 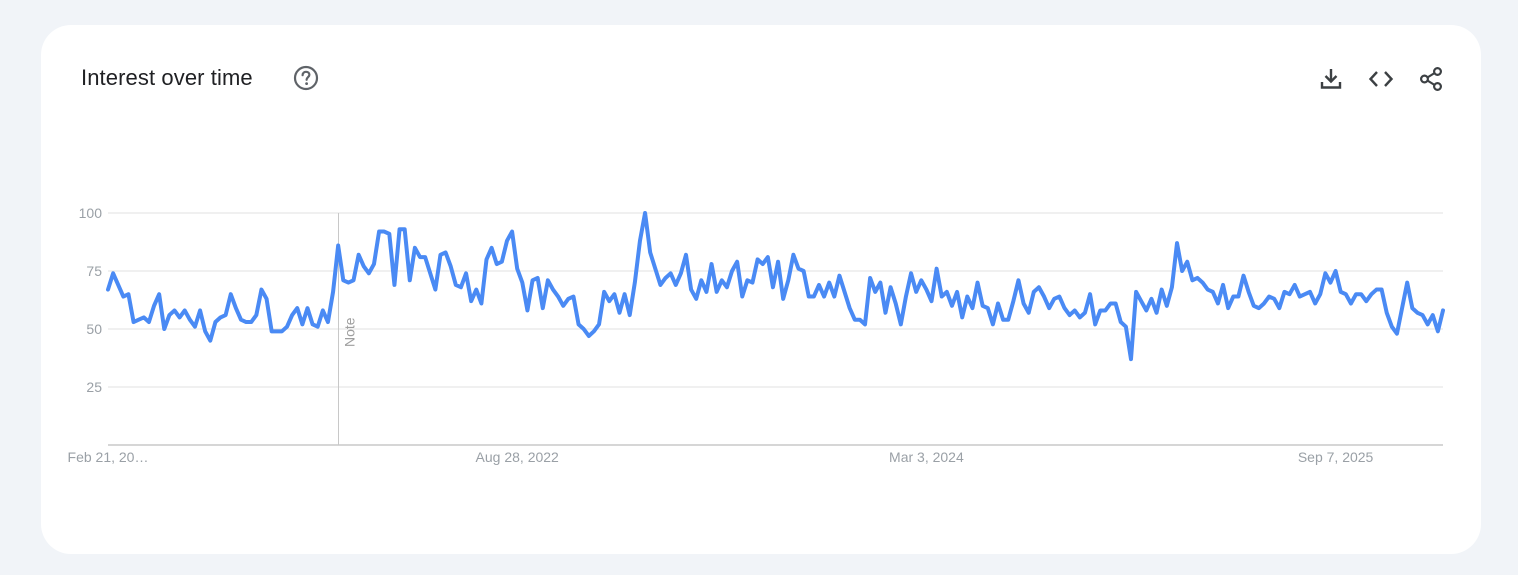 I want to click on download-icon, so click(x=1331, y=79).